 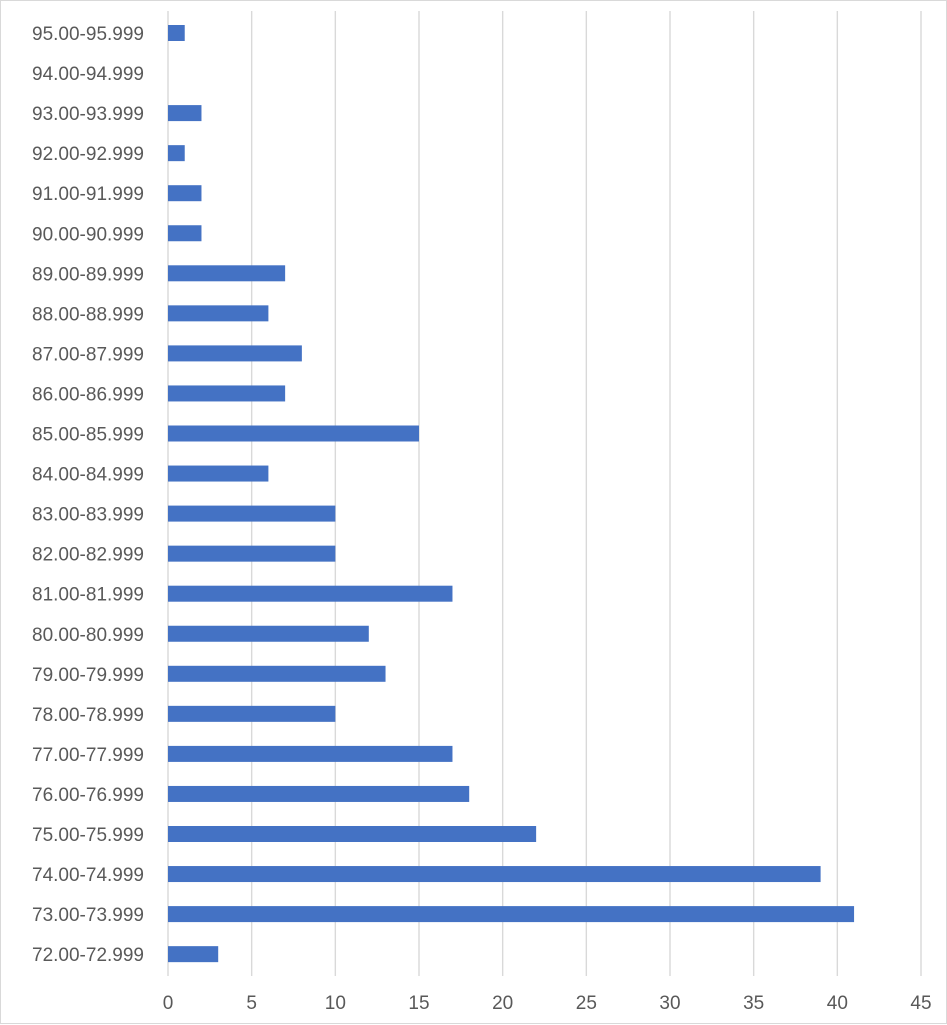 I want to click on bar-76.00-76.999, so click(x=319, y=793).